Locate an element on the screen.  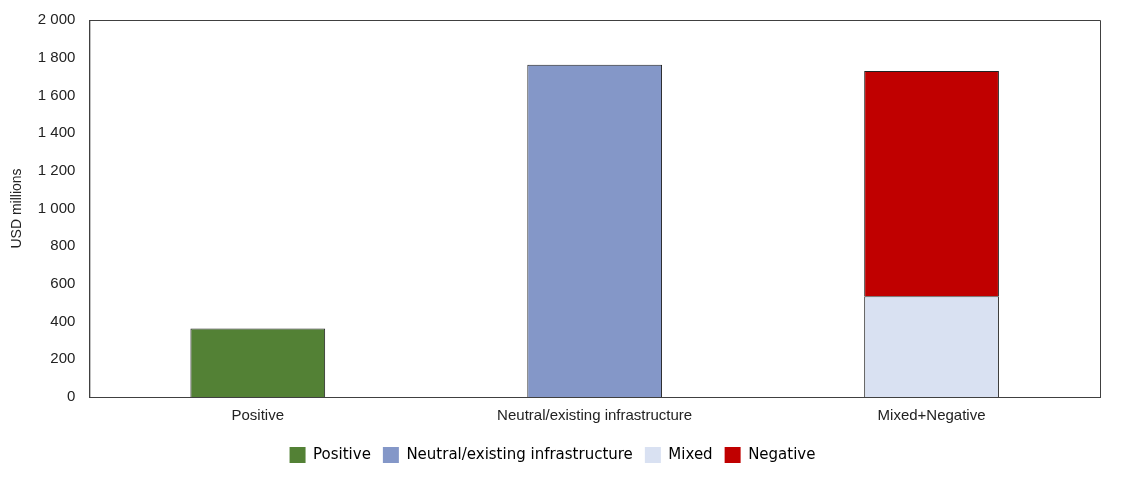
y-tick-label: 600 is located at coordinates (63, 283).